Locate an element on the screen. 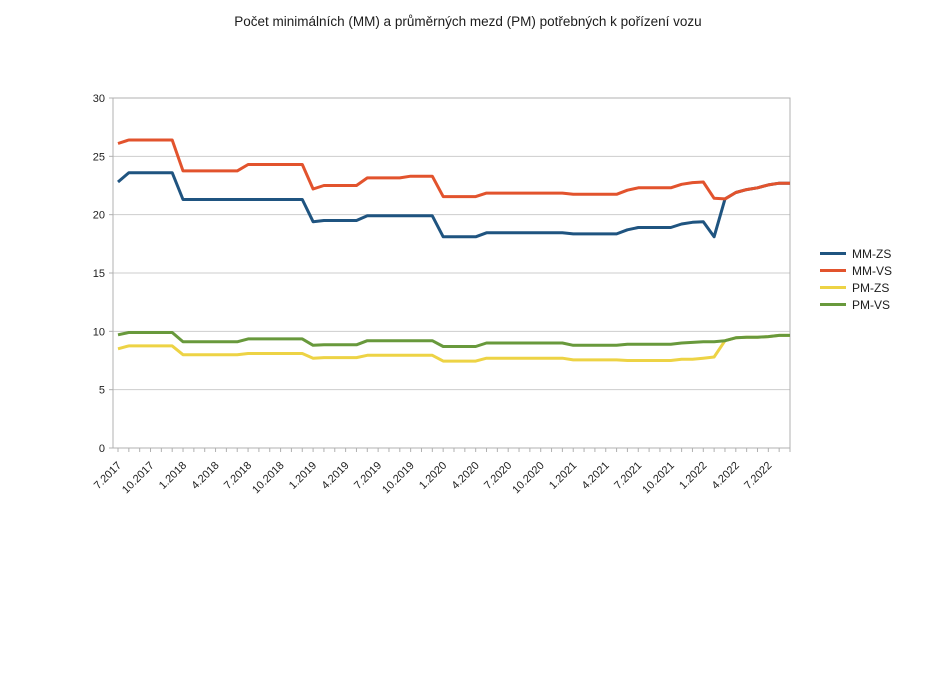  y-axis-label: 20 is located at coordinates (99, 216).